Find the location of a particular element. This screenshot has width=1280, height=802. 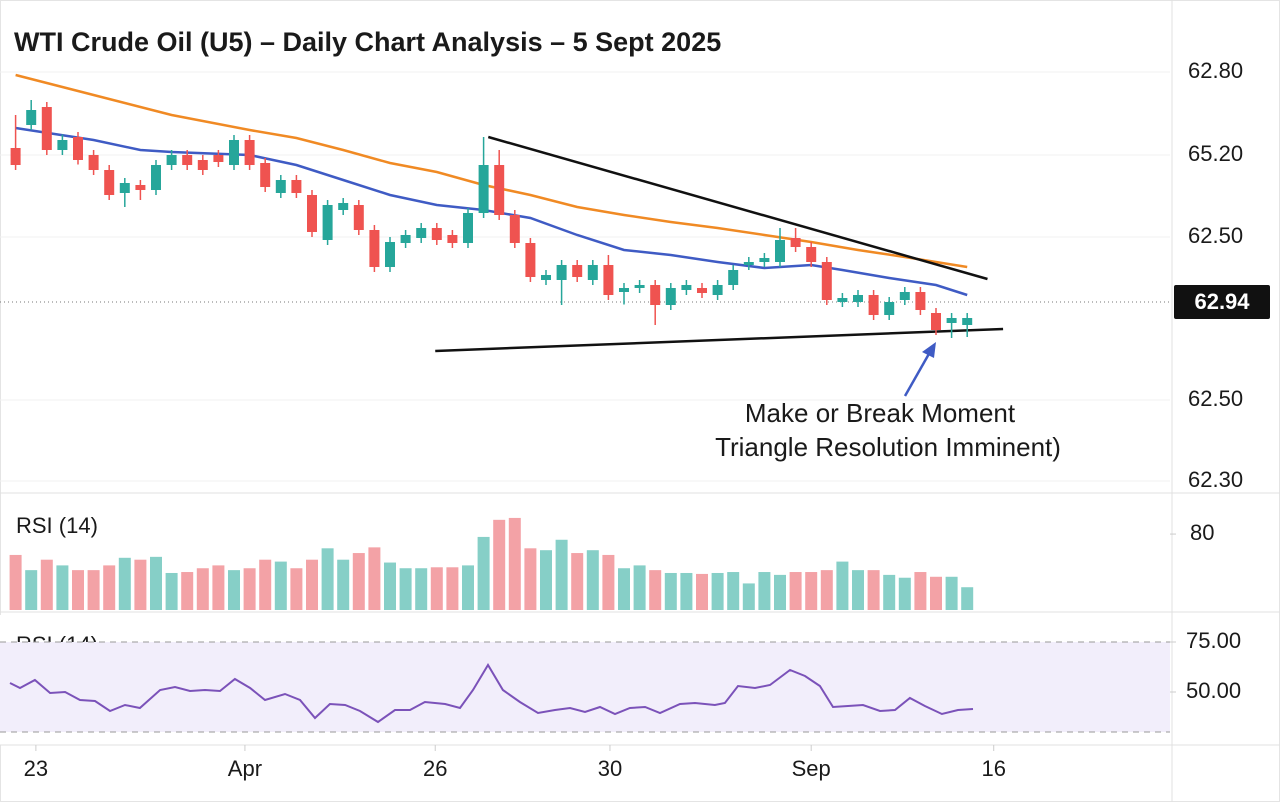

last-price-label: 62.94 is located at coordinates (1222, 301).